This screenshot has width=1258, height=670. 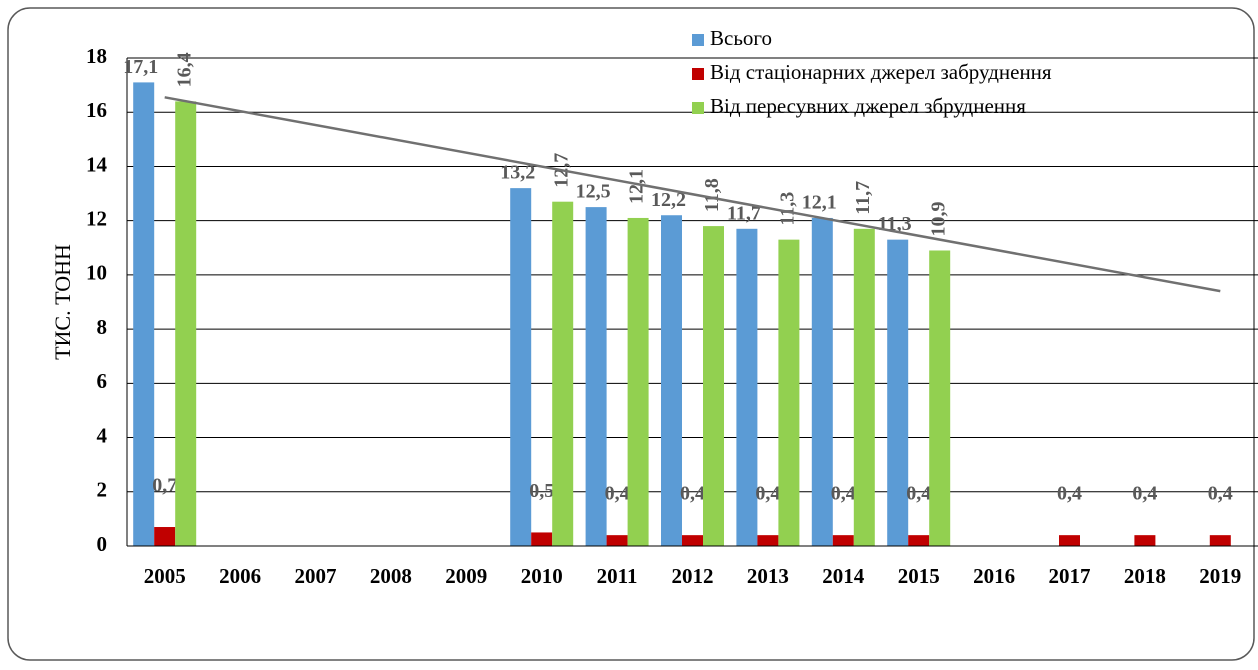 I want to click on x-tick-label: 2011, so click(x=617, y=576).